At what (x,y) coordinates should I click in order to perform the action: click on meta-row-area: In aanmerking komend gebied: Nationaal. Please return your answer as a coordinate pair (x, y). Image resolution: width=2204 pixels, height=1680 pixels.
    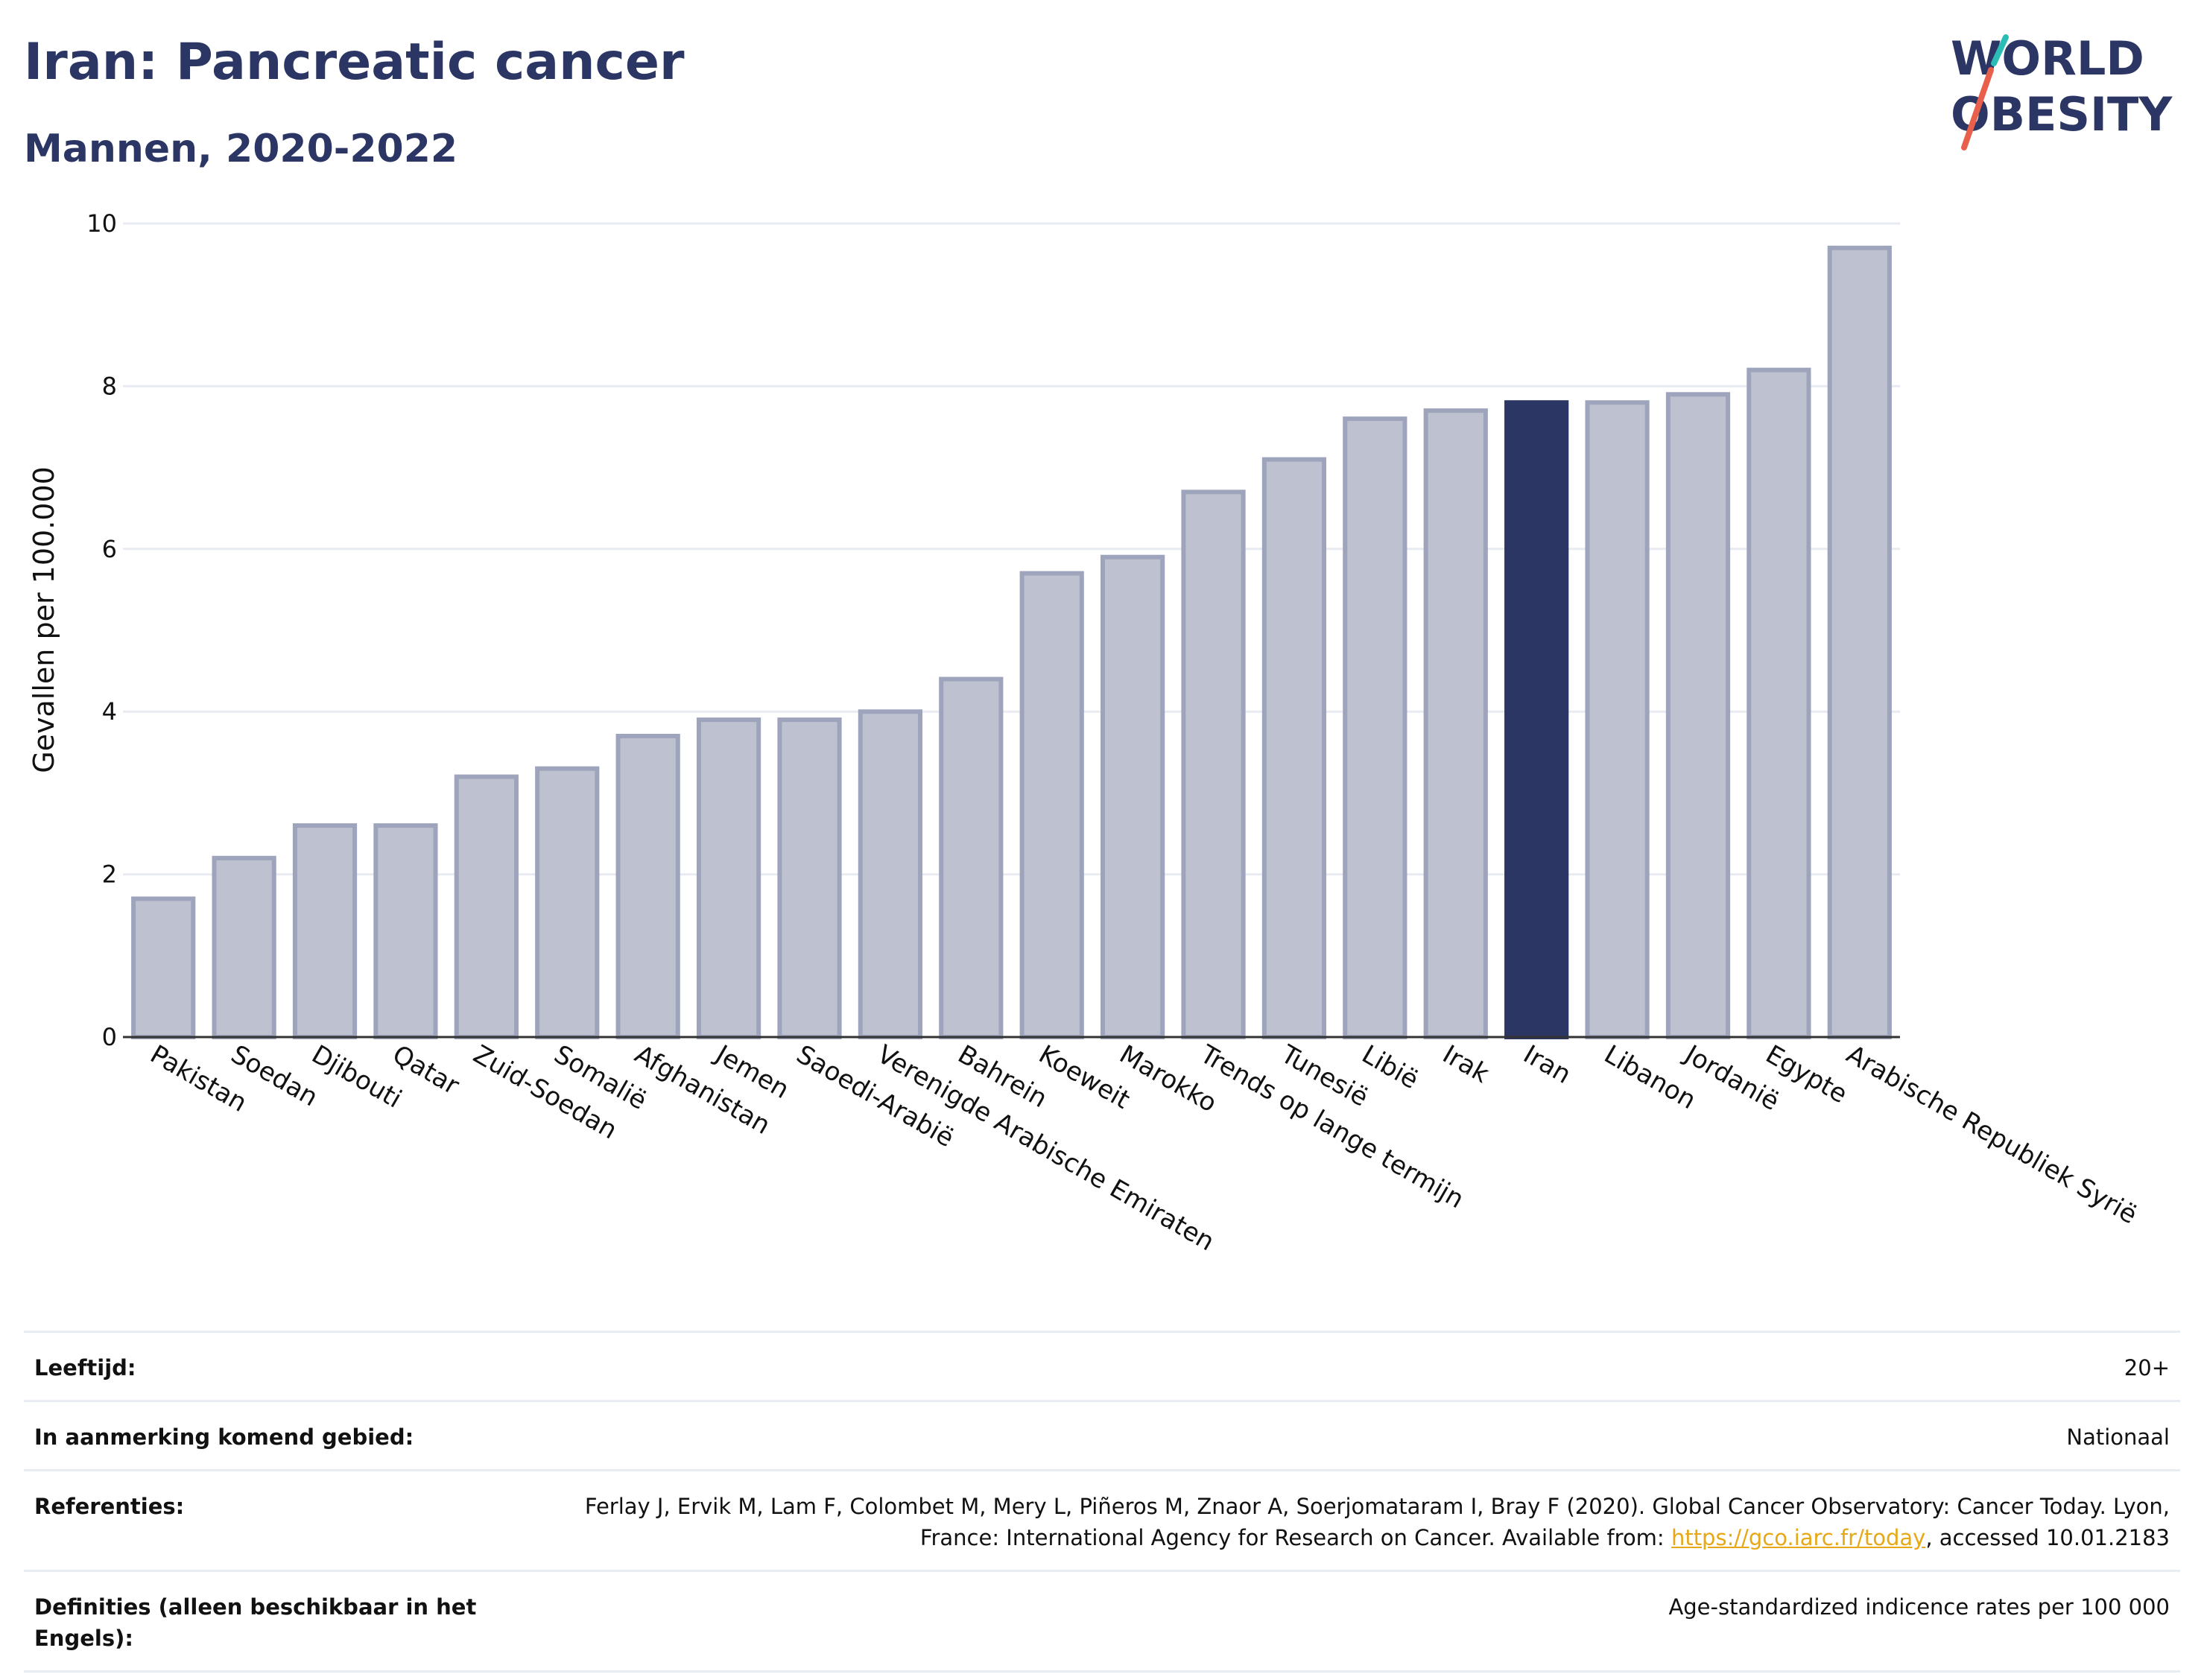
    Looking at the image, I should click on (1102, 1434).